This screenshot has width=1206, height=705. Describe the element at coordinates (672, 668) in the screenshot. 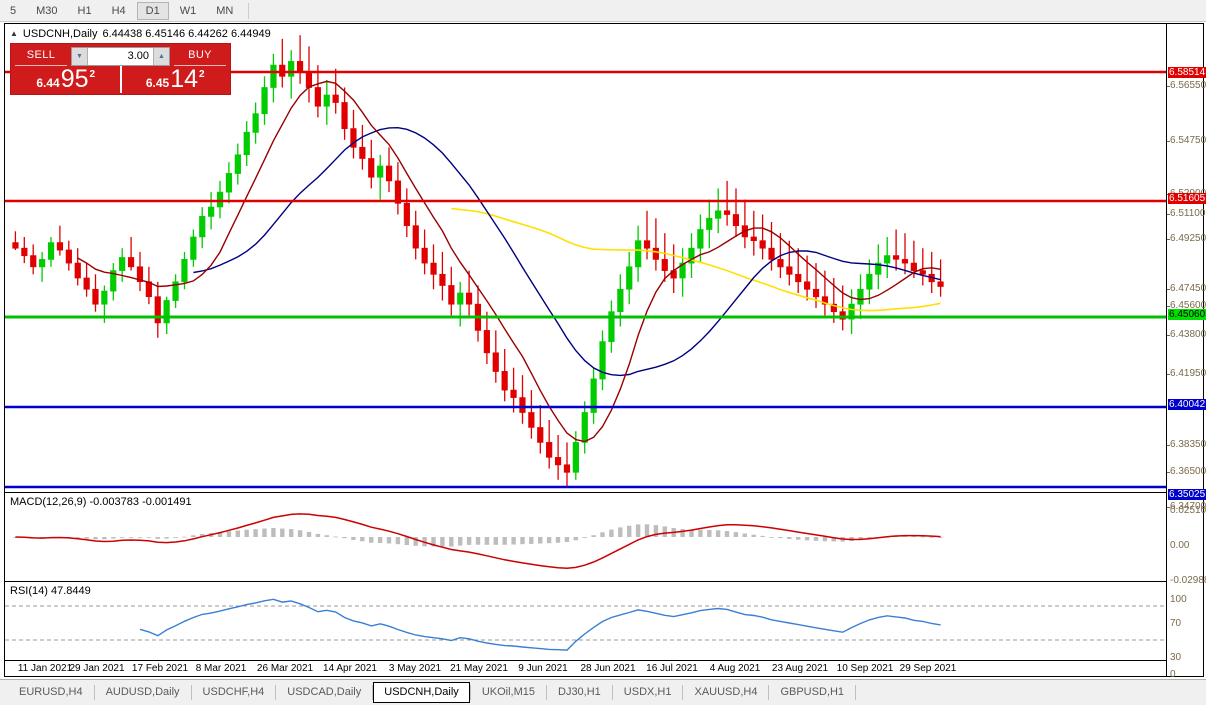

I see `date-axis-label: 16 Jul 2021` at that location.